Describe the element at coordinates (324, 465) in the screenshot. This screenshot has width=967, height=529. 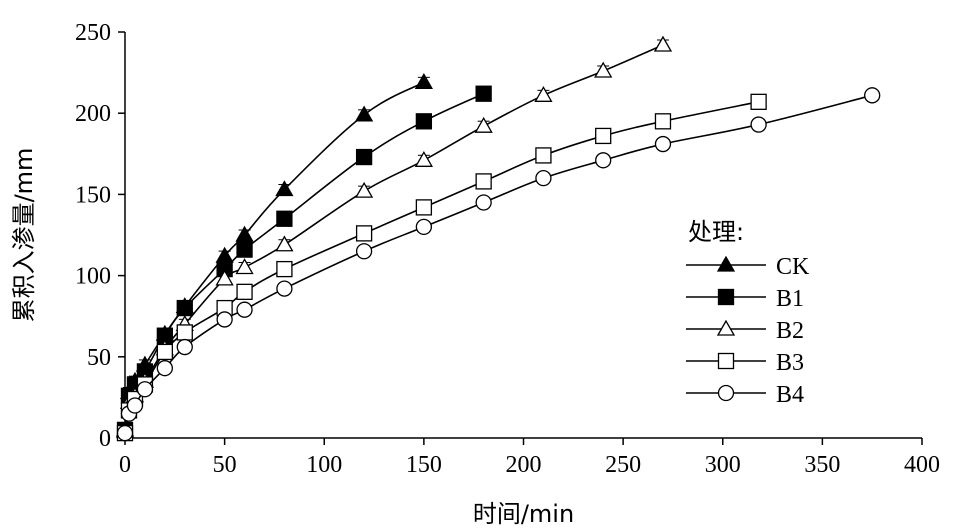
I see `x-tick-label: 100` at that location.